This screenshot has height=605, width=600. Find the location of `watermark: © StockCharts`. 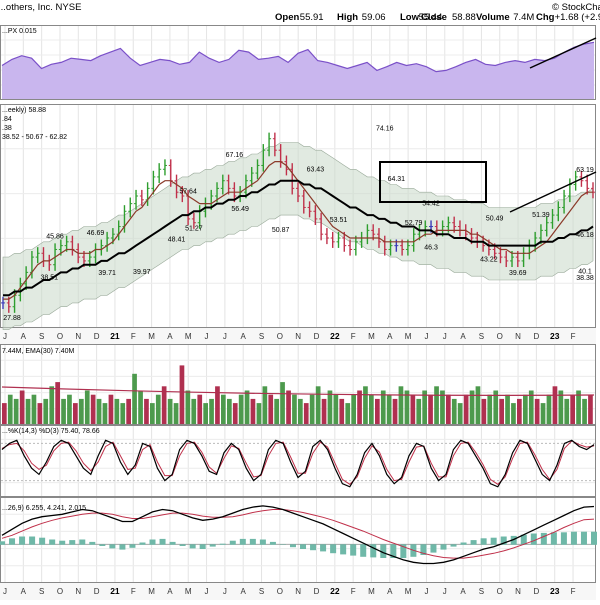

watermark: © StockCharts is located at coordinates (576, 7).